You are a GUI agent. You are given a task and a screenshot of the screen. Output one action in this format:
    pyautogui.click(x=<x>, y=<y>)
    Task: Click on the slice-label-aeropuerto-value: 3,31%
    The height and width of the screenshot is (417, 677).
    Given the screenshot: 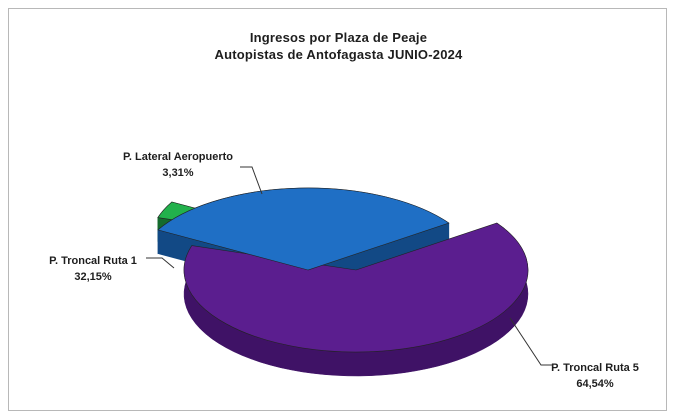 What is the action you would take?
    pyautogui.click(x=177, y=173)
    